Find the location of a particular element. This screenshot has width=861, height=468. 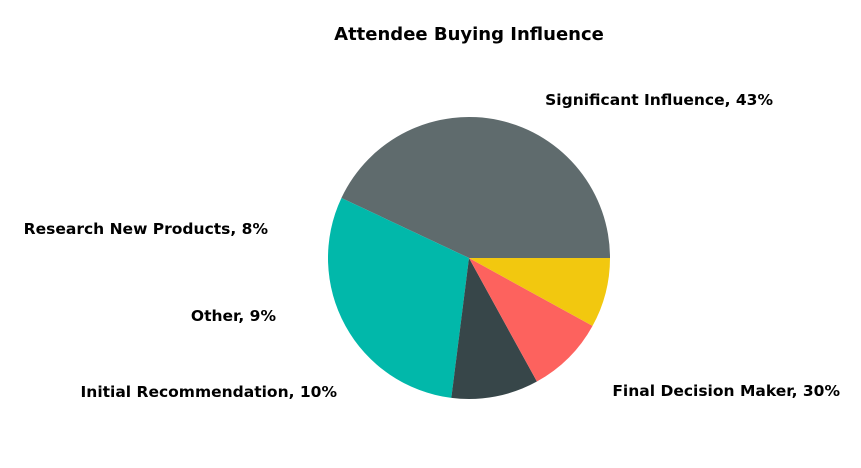

slice-label-4: Research New Products, 8% is located at coordinates (146, 229).